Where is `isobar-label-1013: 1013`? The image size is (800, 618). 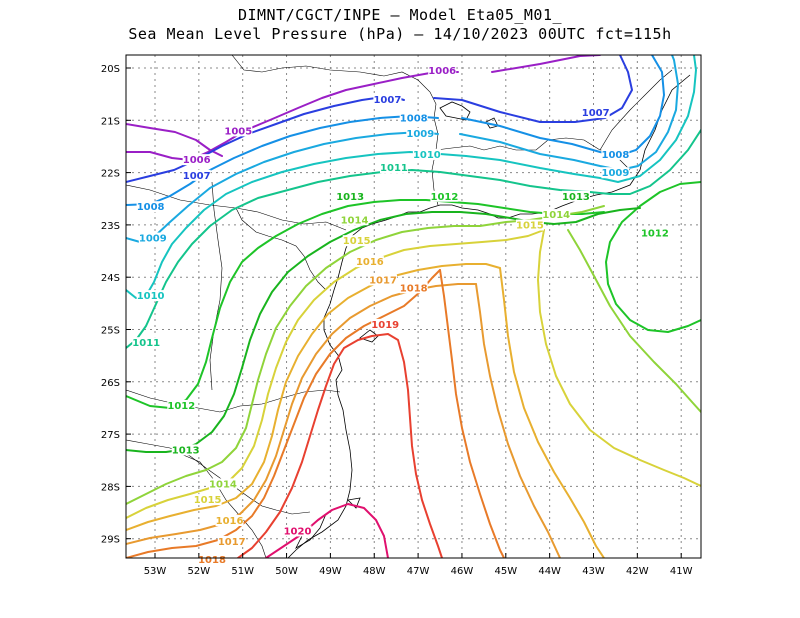
isobar-label-1013: 1013 is located at coordinates (350, 197).